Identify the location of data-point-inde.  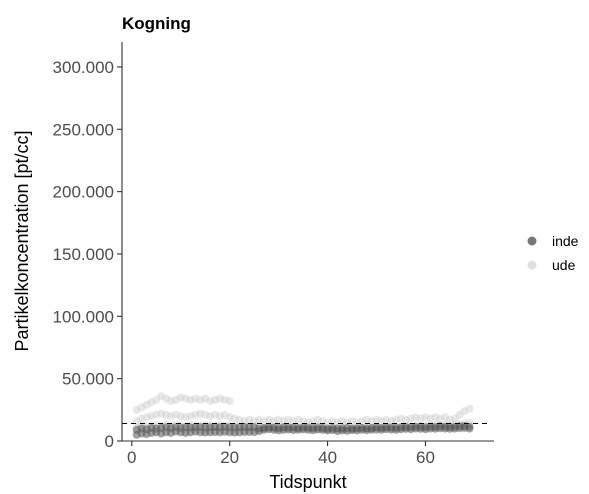
(469, 426).